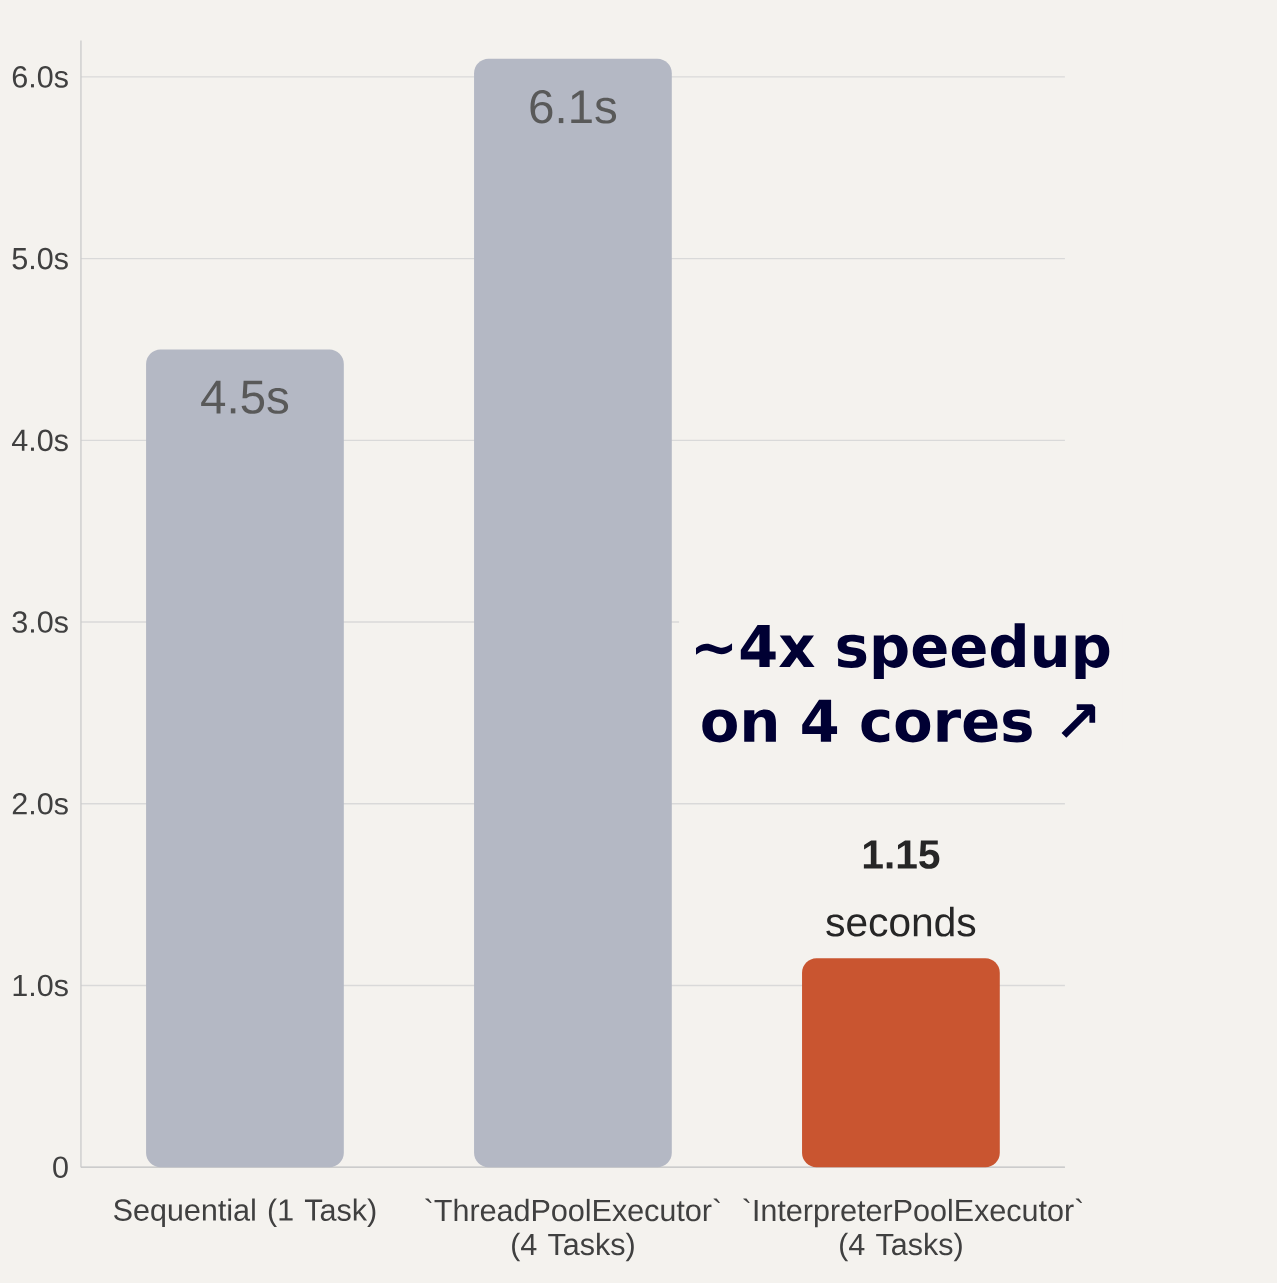 This screenshot has height=1283, width=1277. What do you see at coordinates (902, 683) in the screenshot?
I see `annotation: ~4x speedup on 4 cores ↗` at bounding box center [902, 683].